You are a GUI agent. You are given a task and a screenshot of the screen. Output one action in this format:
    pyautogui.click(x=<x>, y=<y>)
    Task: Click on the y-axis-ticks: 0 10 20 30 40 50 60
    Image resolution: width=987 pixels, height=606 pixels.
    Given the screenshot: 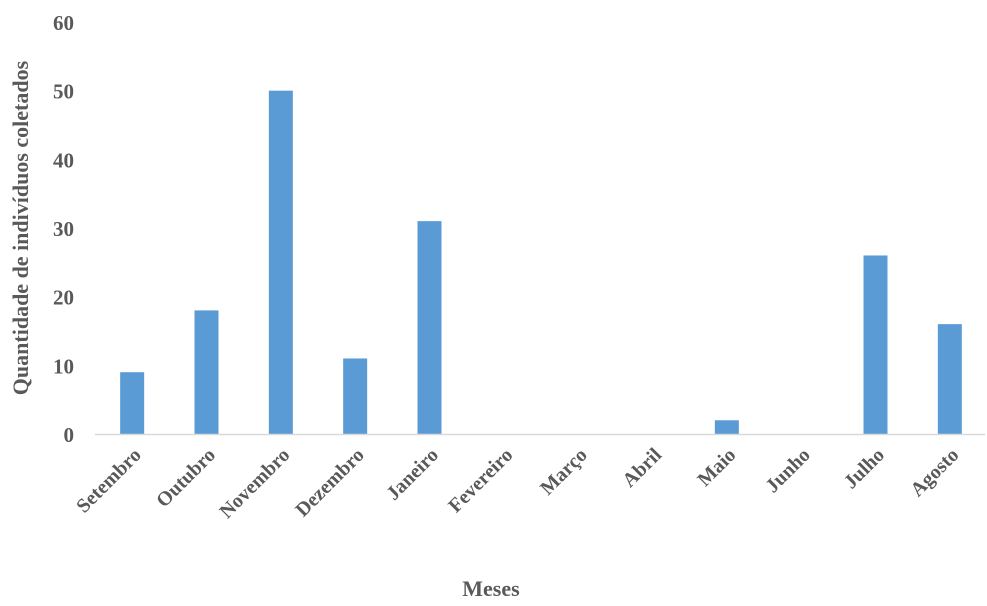 What is the action you would take?
    pyautogui.click(x=63, y=229)
    